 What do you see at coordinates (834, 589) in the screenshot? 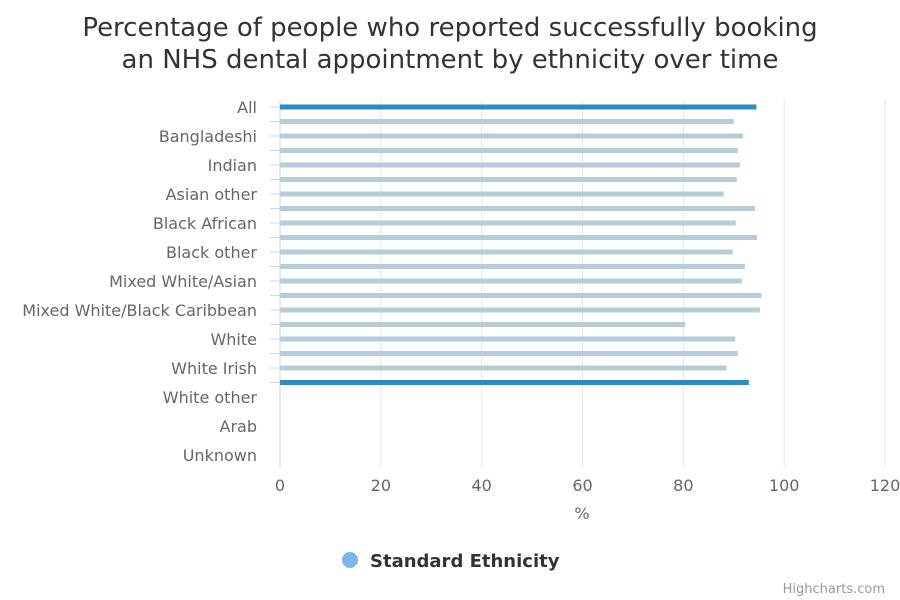
I see `credits-link: Highcharts.com` at bounding box center [834, 589].